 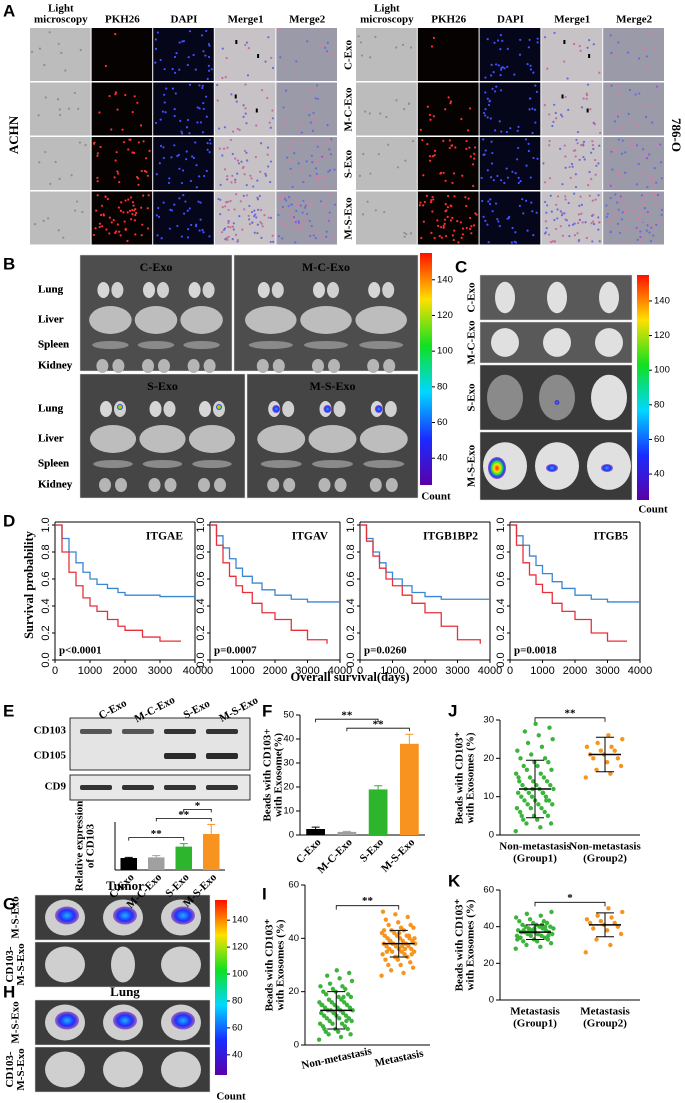 What do you see at coordinates (51, 409) in the screenshot?
I see `organ-label: Lung` at bounding box center [51, 409].